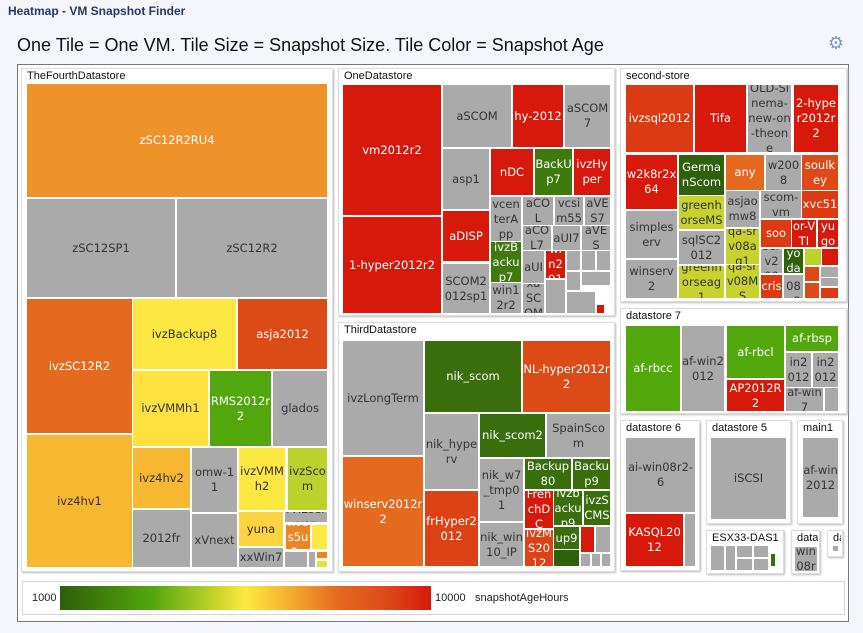 This screenshot has width=863, height=633. I want to click on vm-tile: aCOL7, so click(537, 238).